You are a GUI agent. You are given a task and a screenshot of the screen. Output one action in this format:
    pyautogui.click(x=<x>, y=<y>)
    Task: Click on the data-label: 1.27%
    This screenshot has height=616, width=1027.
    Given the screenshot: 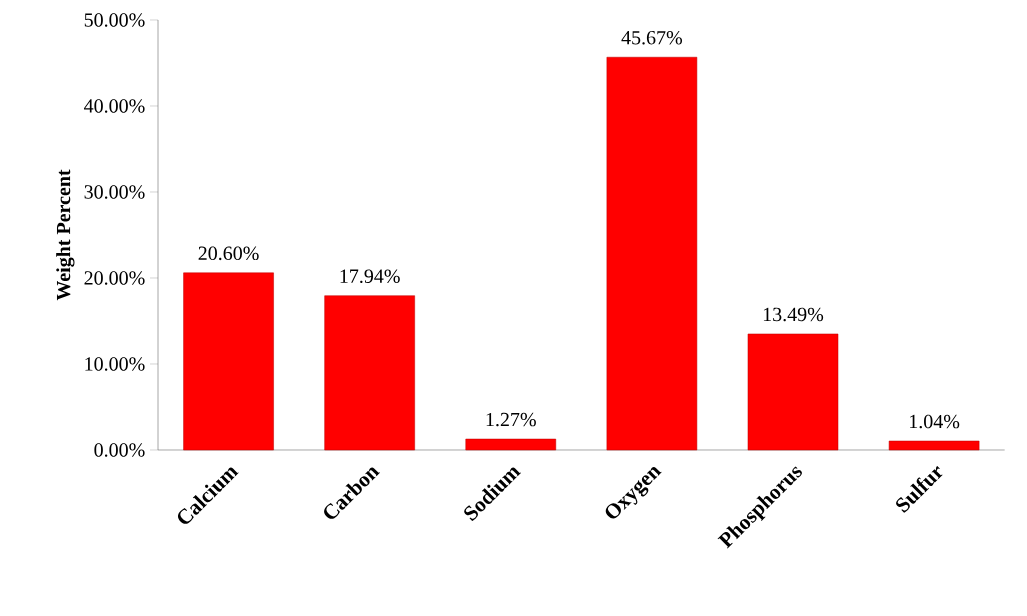 What is the action you would take?
    pyautogui.click(x=511, y=419)
    